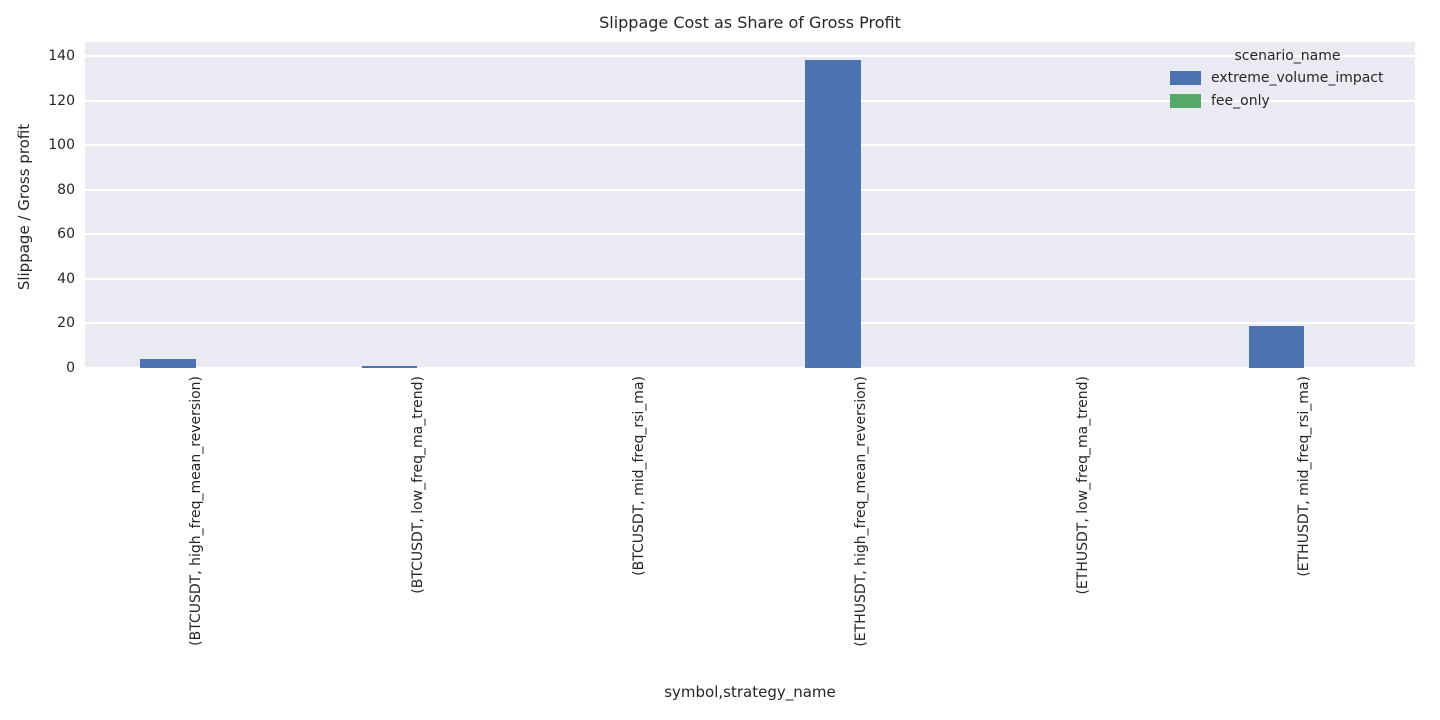 The image size is (1440, 720). Describe the element at coordinates (639, 476) in the screenshot. I see `x-tick-label: (BTCUSDT, mid_freq_rsi_ma)` at that location.